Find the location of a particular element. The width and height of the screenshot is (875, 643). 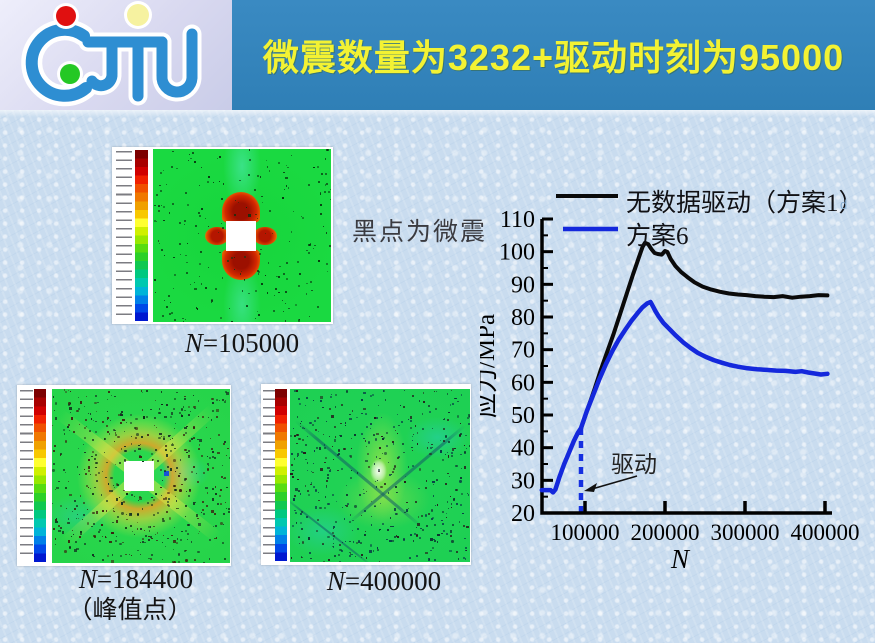

x-axis-label: N is located at coordinates (680, 559).